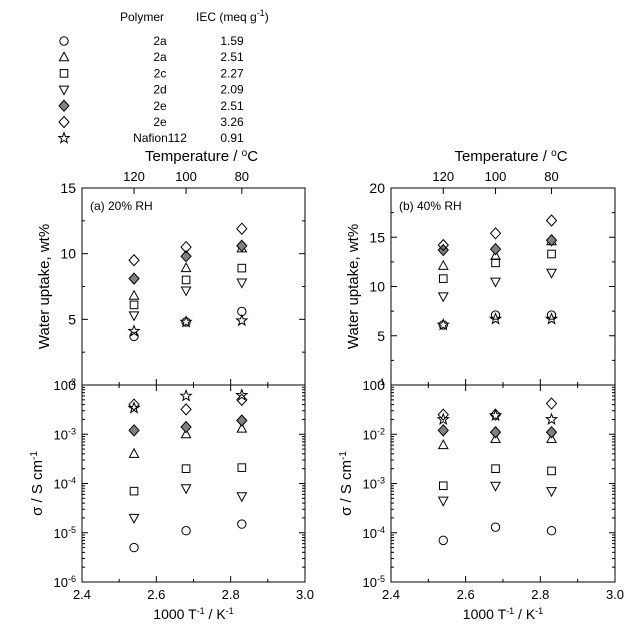 This screenshot has height=635, width=631. I want to click on panel-label: (a) 20% RH, so click(121, 206).